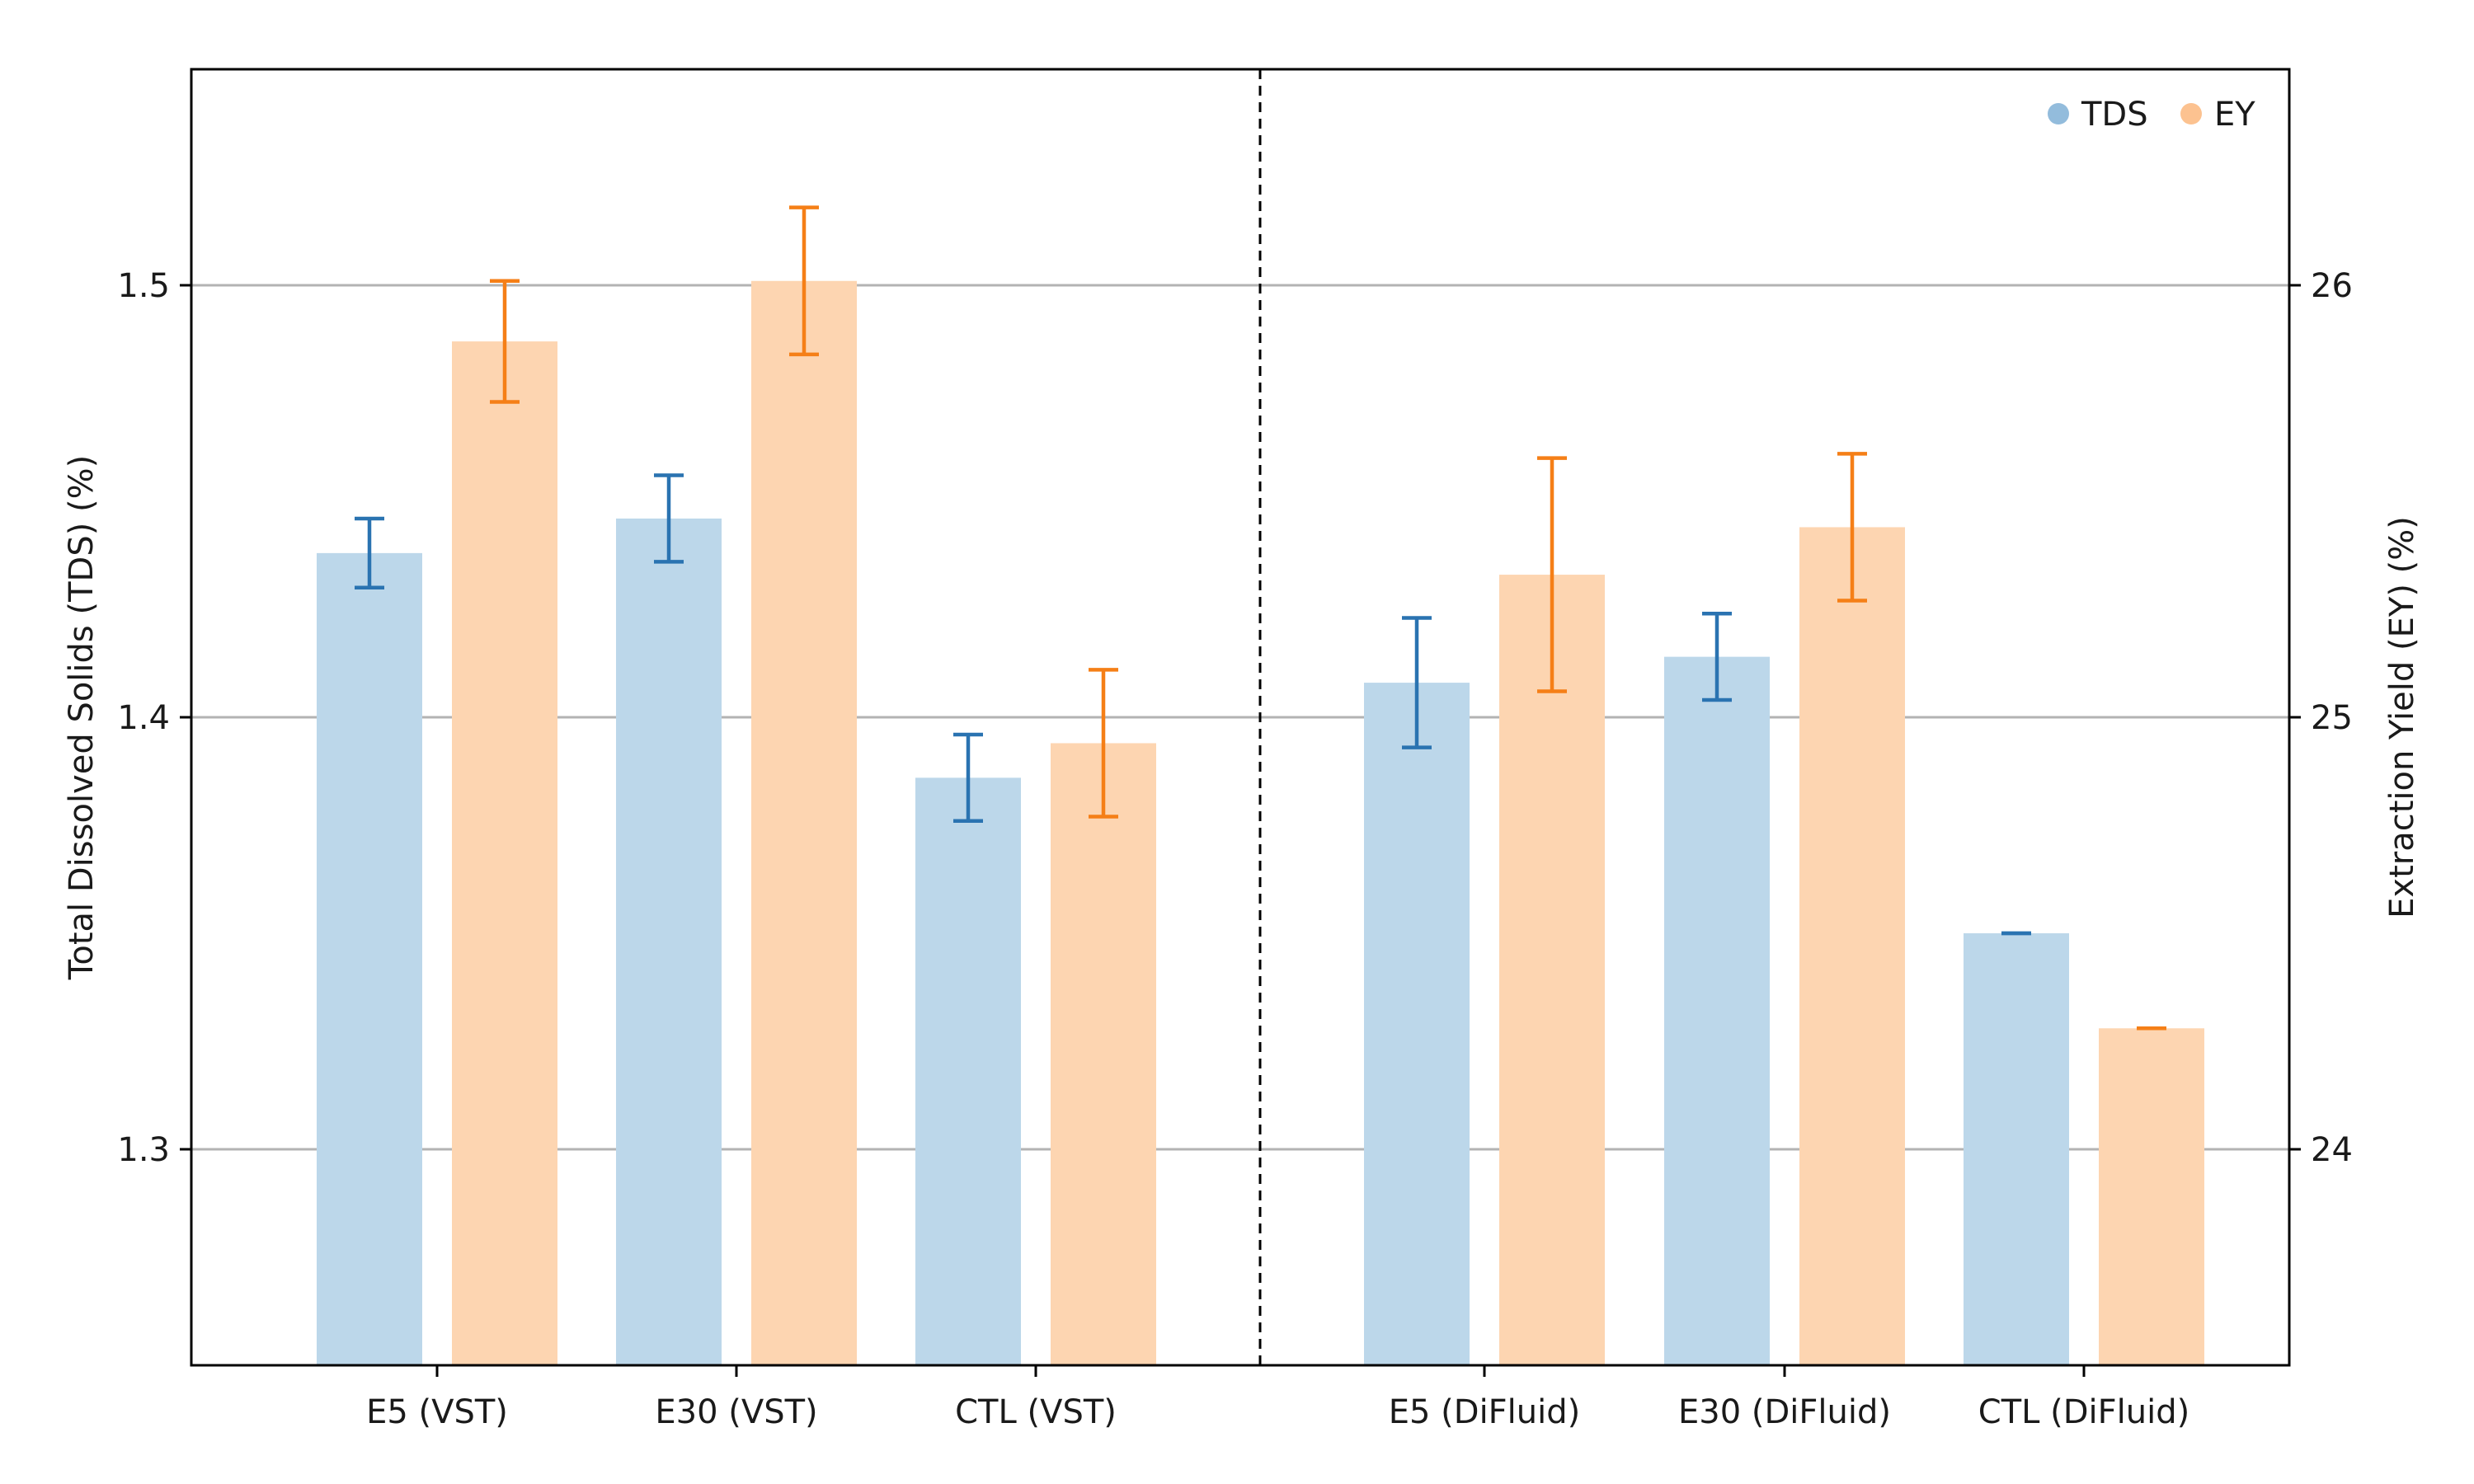 Image resolution: width=2474 pixels, height=1484 pixels. What do you see at coordinates (2402, 717) in the screenshot?
I see `y-axis-label-right: Extraction Yield (EY) (%)` at bounding box center [2402, 717].